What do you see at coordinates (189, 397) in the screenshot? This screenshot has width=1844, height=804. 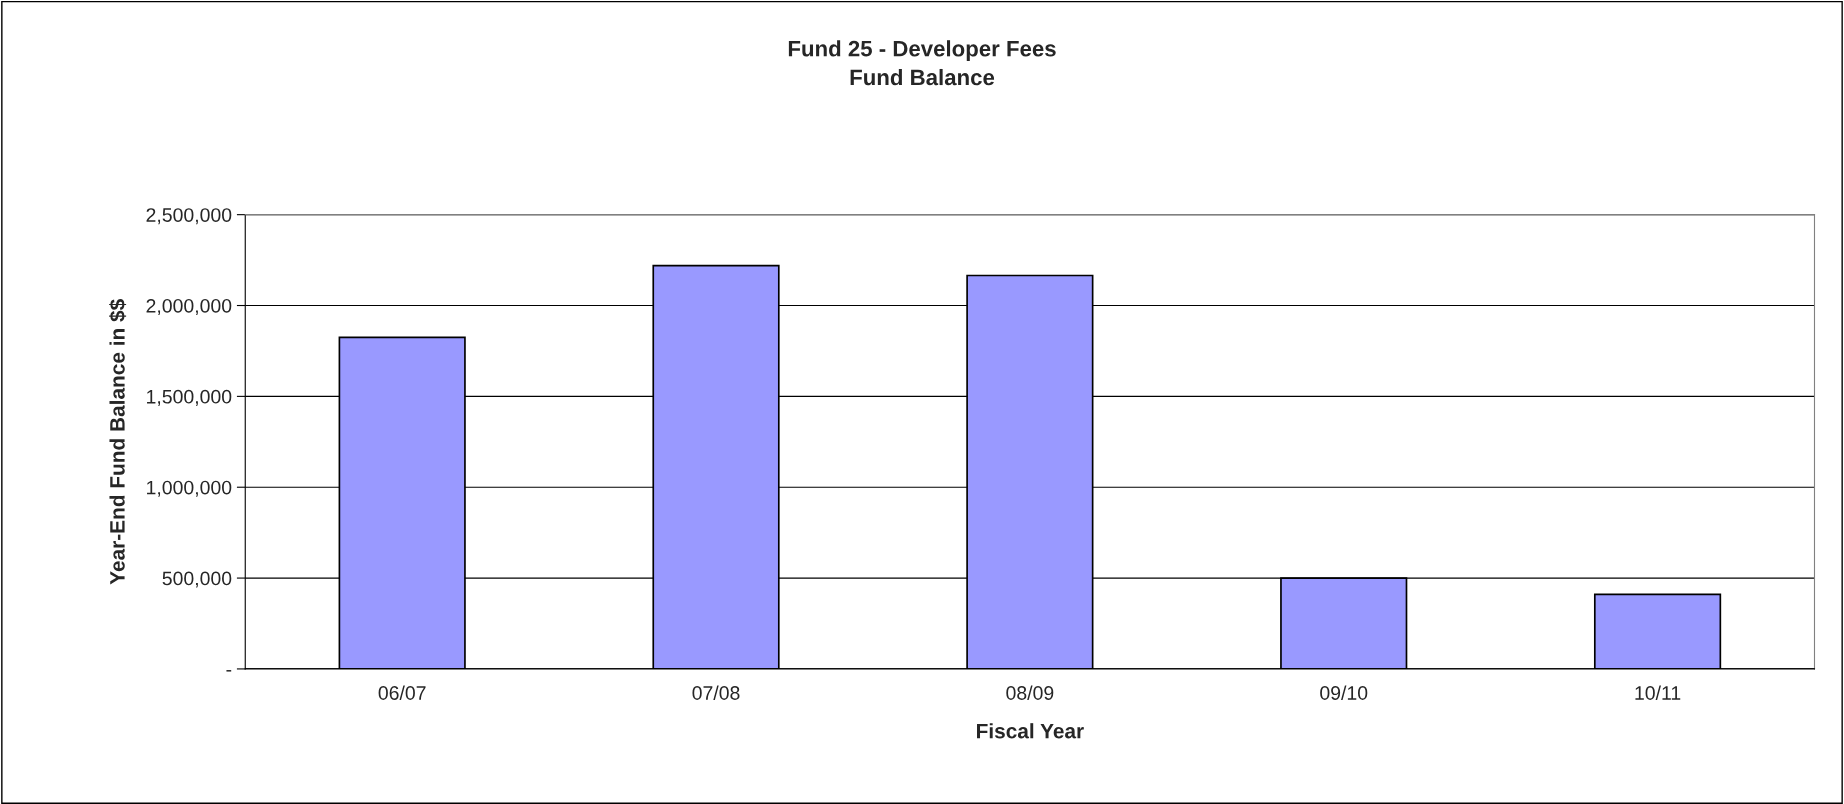 I see `y-tick-label: 1,500,000` at bounding box center [189, 397].